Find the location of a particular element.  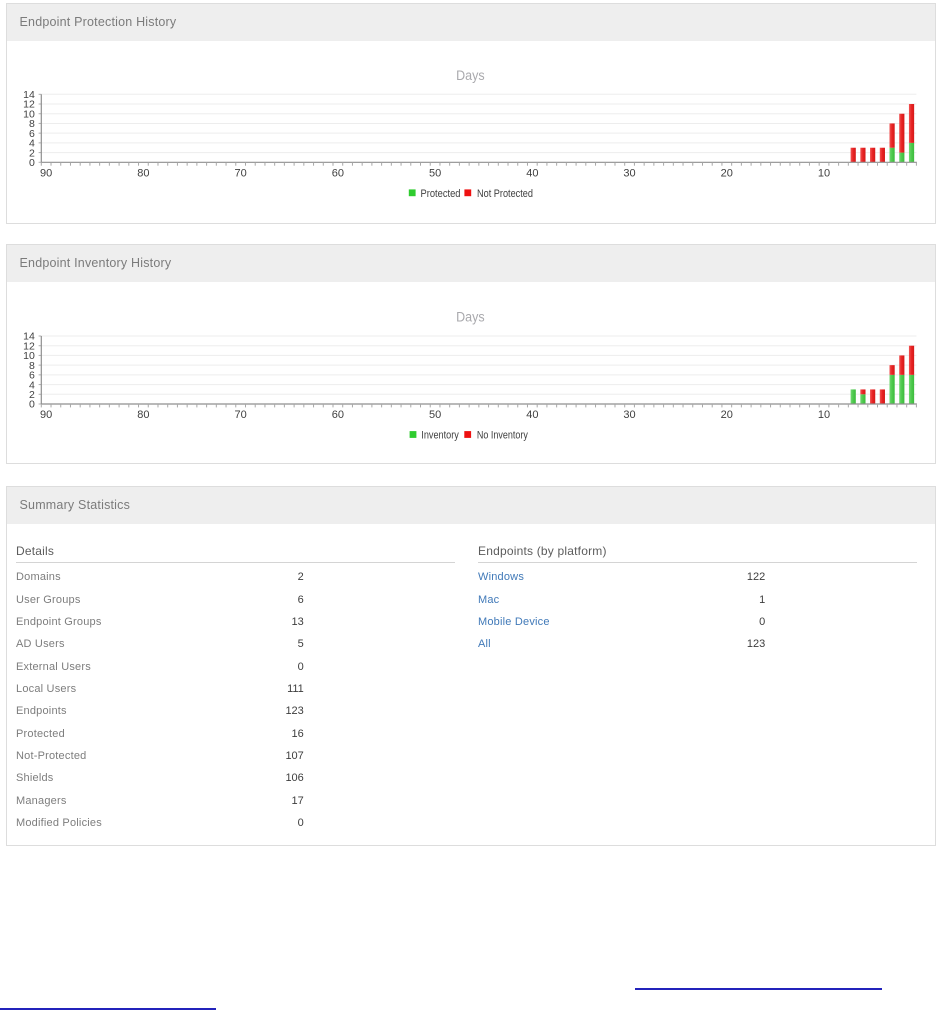

svg-text: Protected is located at coordinates (441, 194).